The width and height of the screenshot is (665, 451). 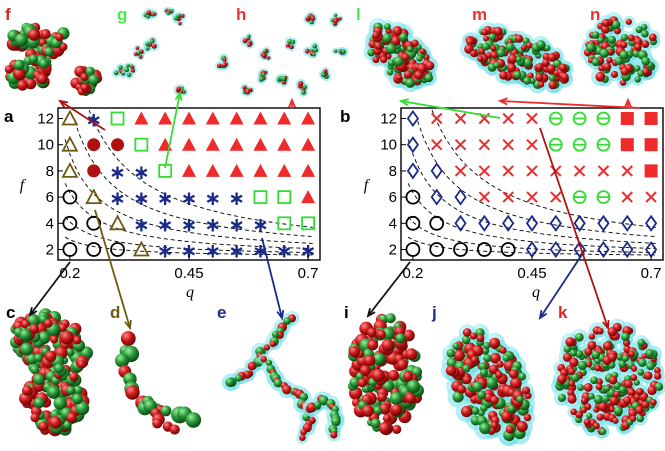 What do you see at coordinates (117, 118) in the screenshot?
I see `marker-a-f12-q0.3` at bounding box center [117, 118].